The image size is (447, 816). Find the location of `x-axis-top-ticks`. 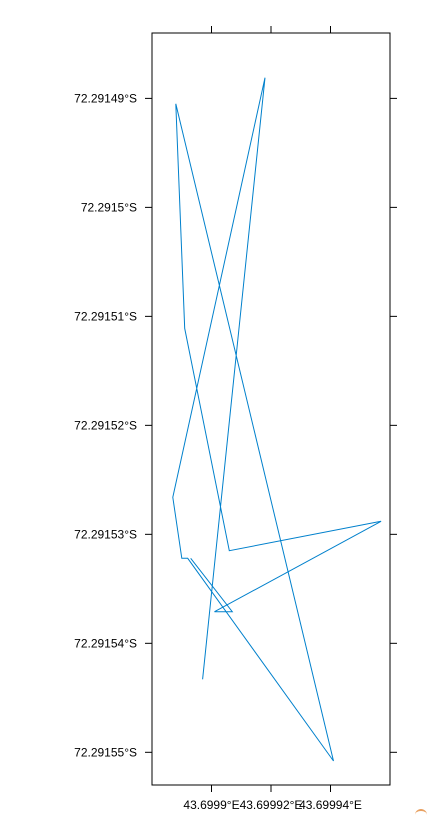

x-axis-top-ticks is located at coordinates (271, 29).